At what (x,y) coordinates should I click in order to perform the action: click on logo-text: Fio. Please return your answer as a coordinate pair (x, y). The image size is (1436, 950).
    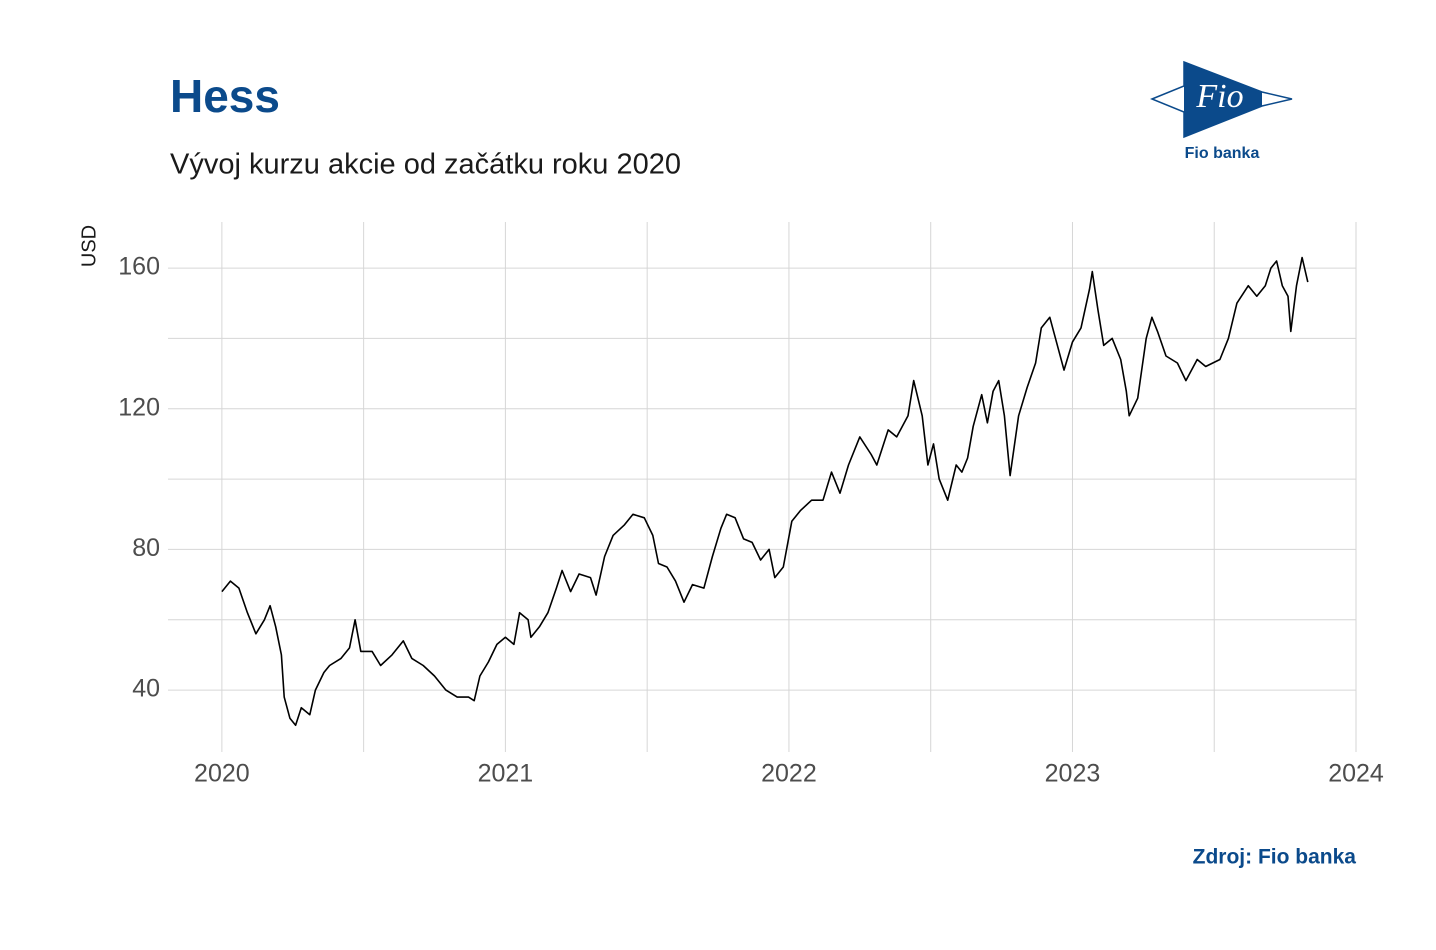
    Looking at the image, I should click on (1219, 96).